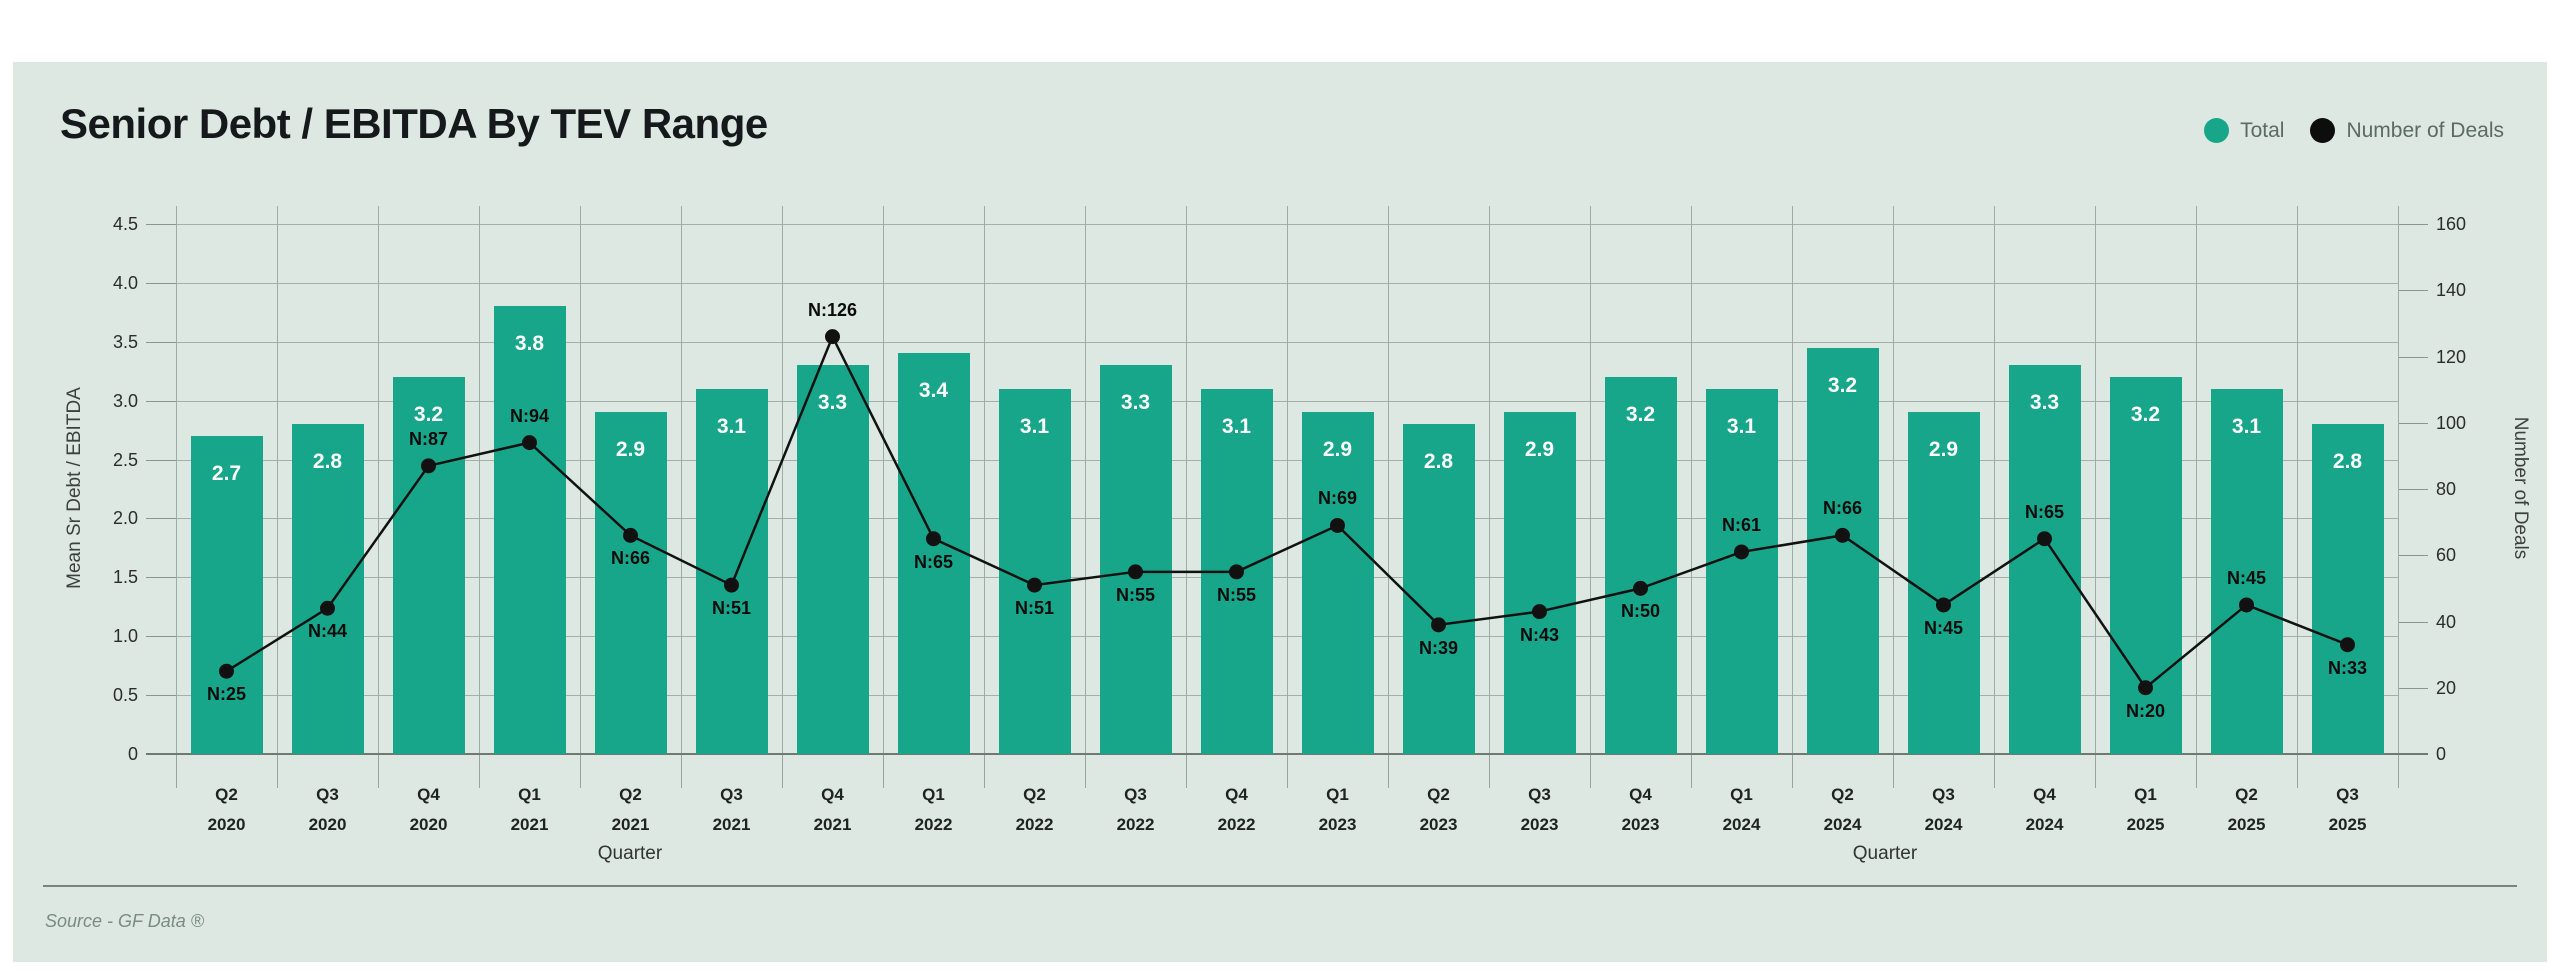 Image resolution: width=2560 pixels, height=971 pixels. Describe the element at coordinates (1842, 810) in the screenshot. I see `x-tick-label: Q2 2024` at that location.